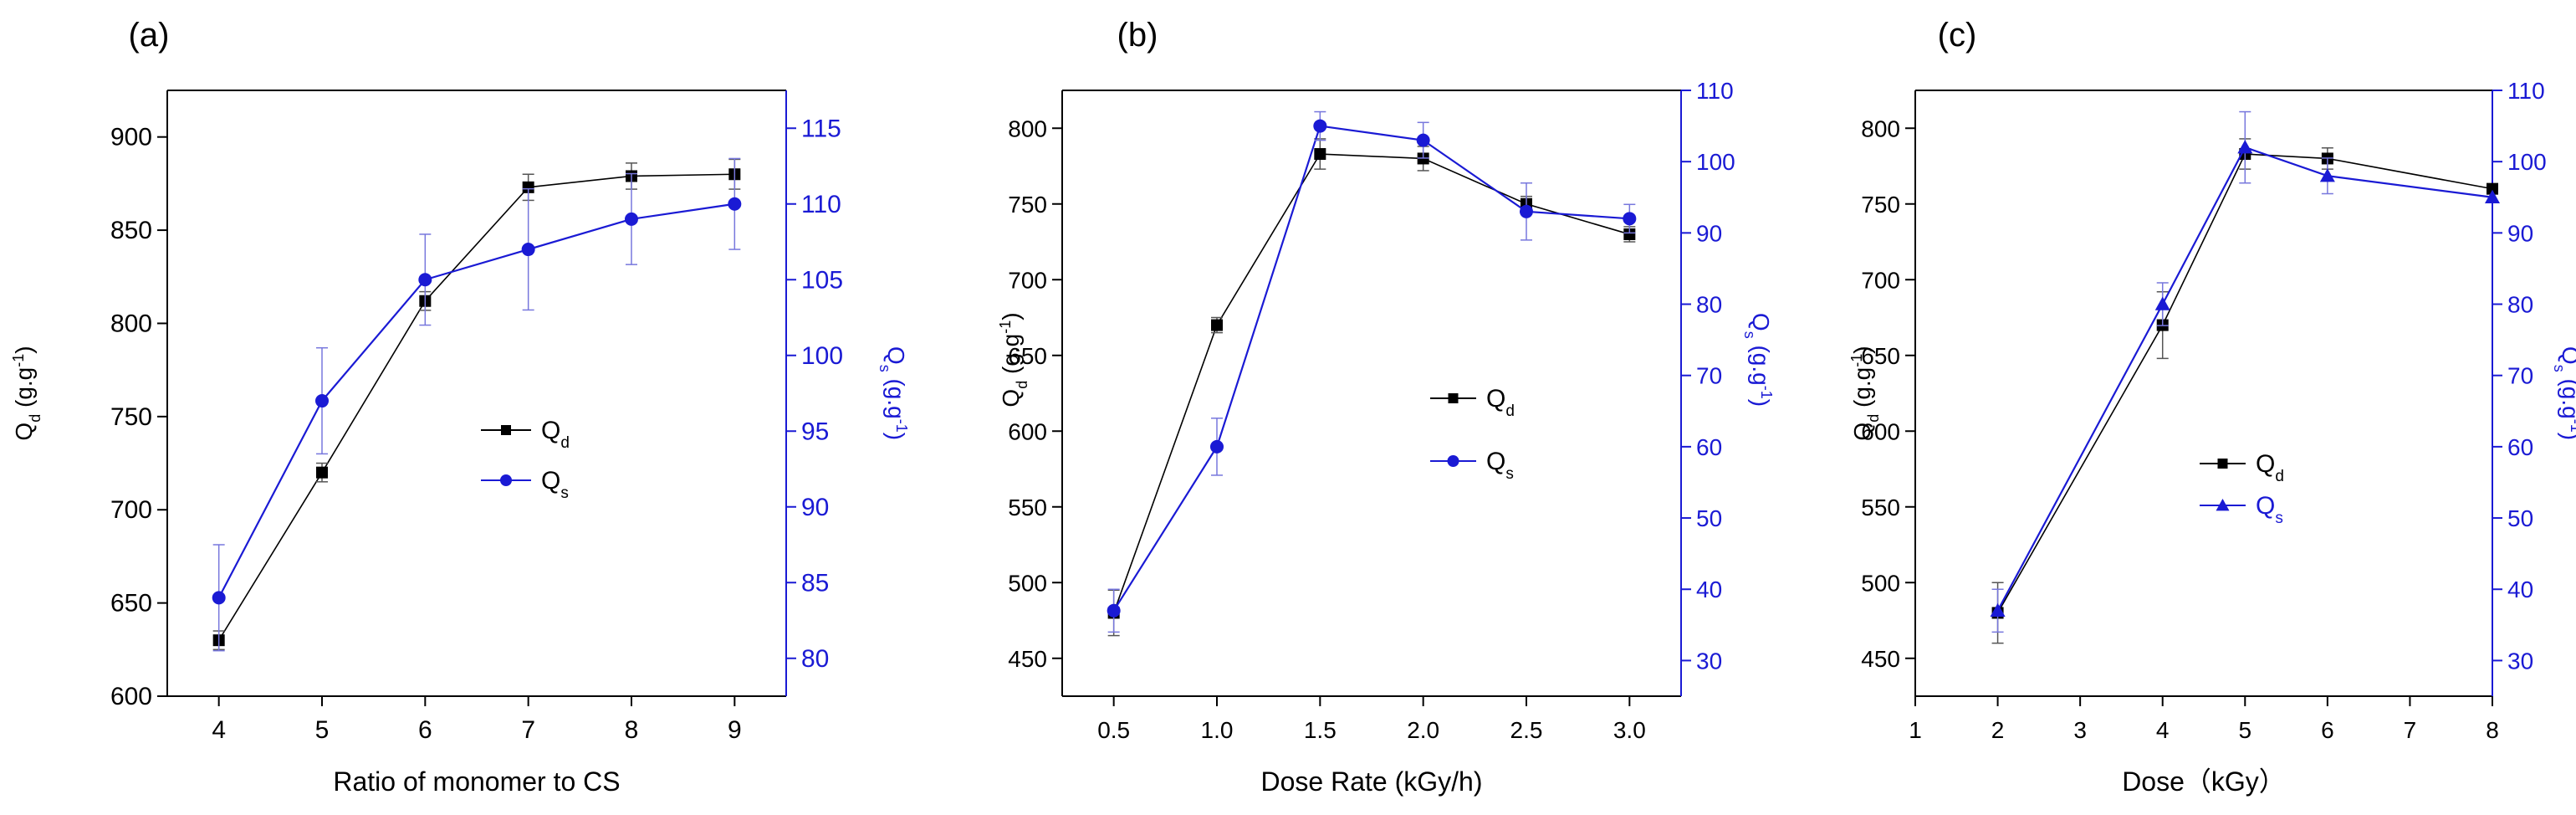  Describe the element at coordinates (1915, 730) in the screenshot. I see `x-tick-label: 1` at that location.